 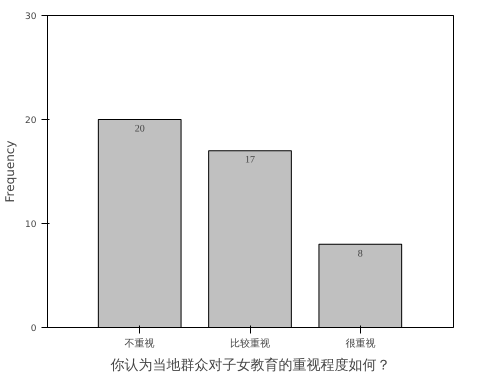 I want to click on y-tick-label: 20, so click(x=31, y=121).